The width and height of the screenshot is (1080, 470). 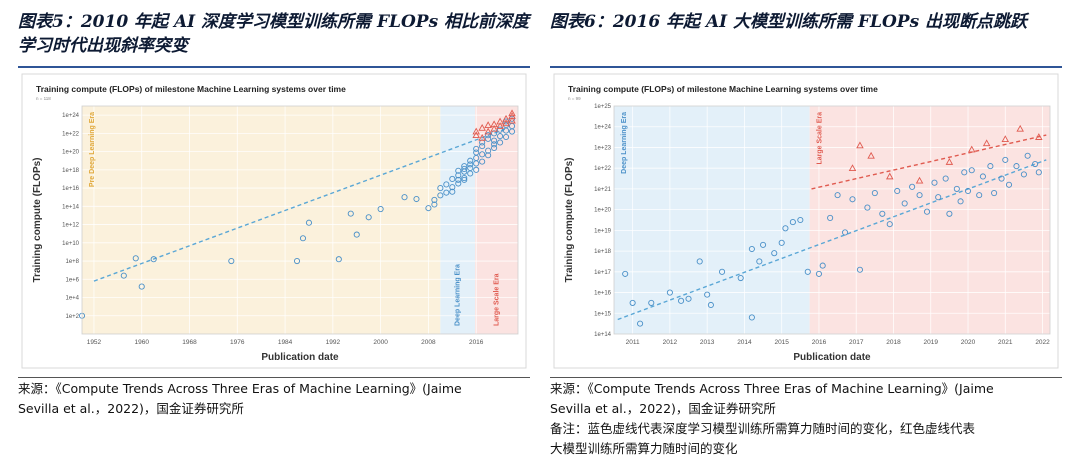 What do you see at coordinates (1042, 342) in the screenshot?
I see `x-tick-label: 2022` at bounding box center [1042, 342].